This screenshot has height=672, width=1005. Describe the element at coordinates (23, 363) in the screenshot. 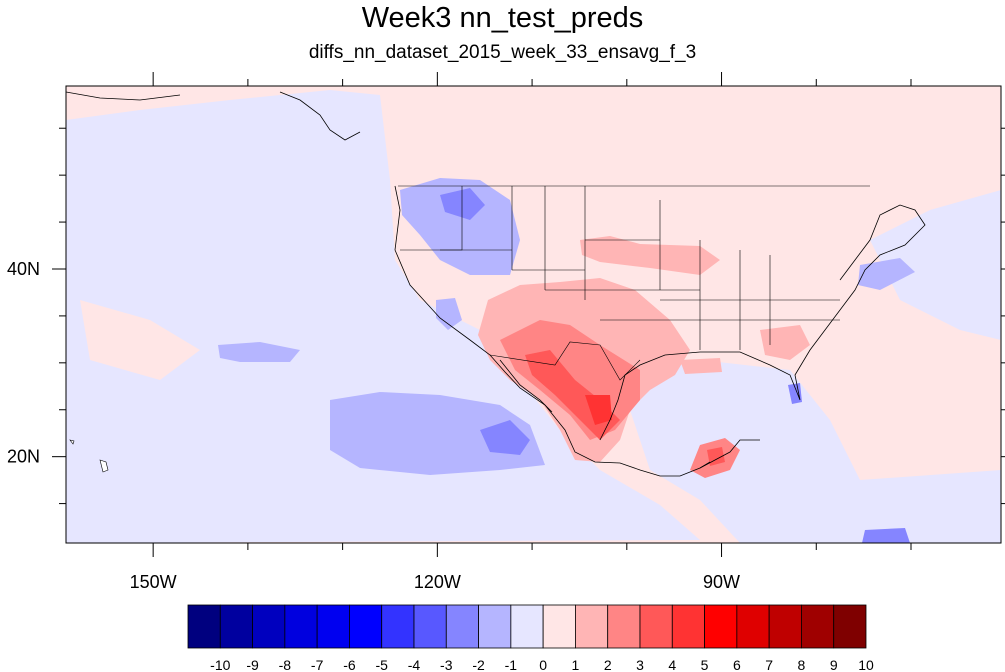

I see `y-tick-labels: 40N 20N` at that location.